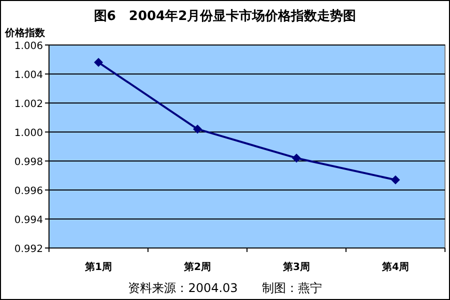 The height and width of the screenshot is (300, 450). I want to click on y-tick-label: 0.992, so click(28, 249).